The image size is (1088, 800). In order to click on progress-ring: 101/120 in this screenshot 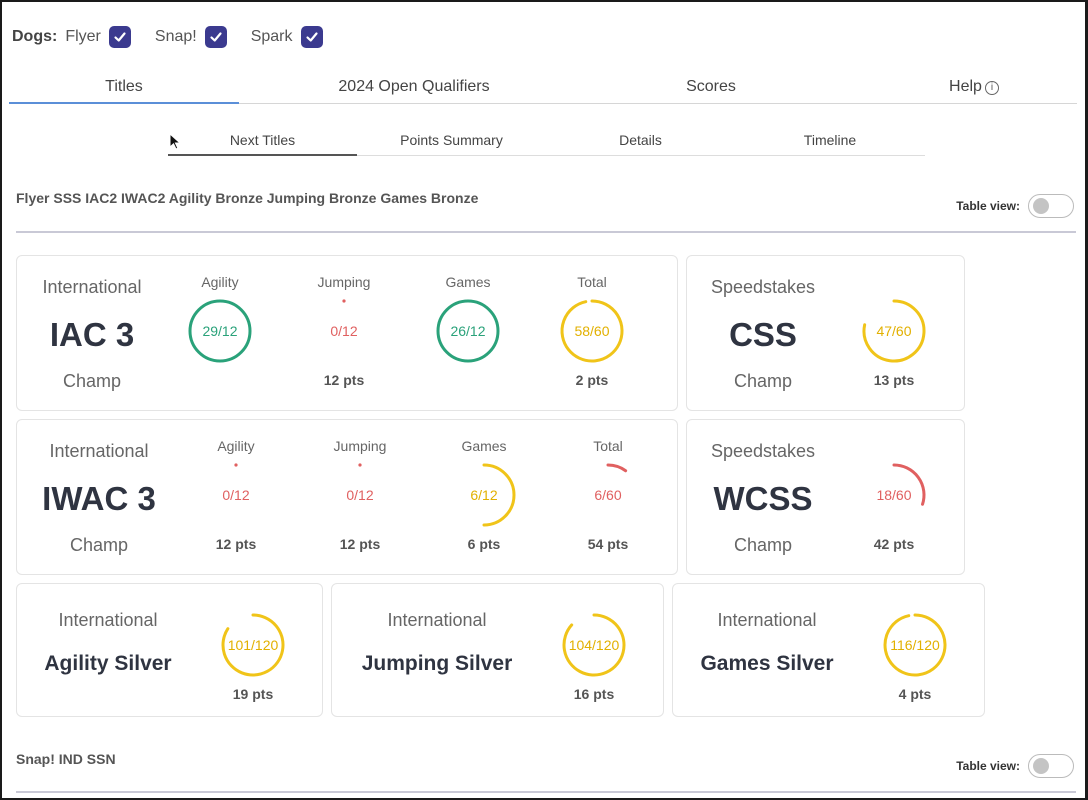, I will do `click(253, 645)`.